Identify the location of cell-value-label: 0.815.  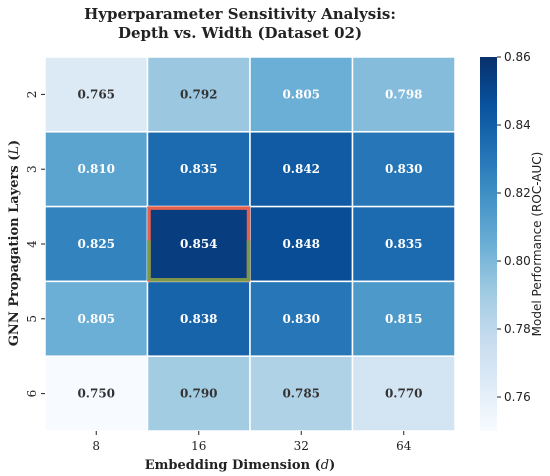
(404, 319).